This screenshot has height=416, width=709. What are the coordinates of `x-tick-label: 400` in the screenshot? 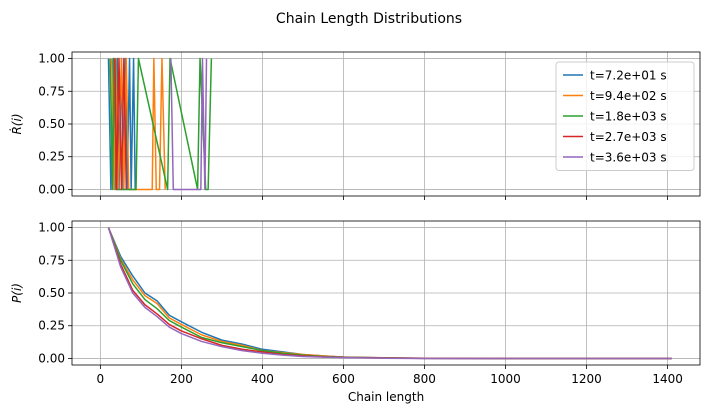 It's located at (262, 379).